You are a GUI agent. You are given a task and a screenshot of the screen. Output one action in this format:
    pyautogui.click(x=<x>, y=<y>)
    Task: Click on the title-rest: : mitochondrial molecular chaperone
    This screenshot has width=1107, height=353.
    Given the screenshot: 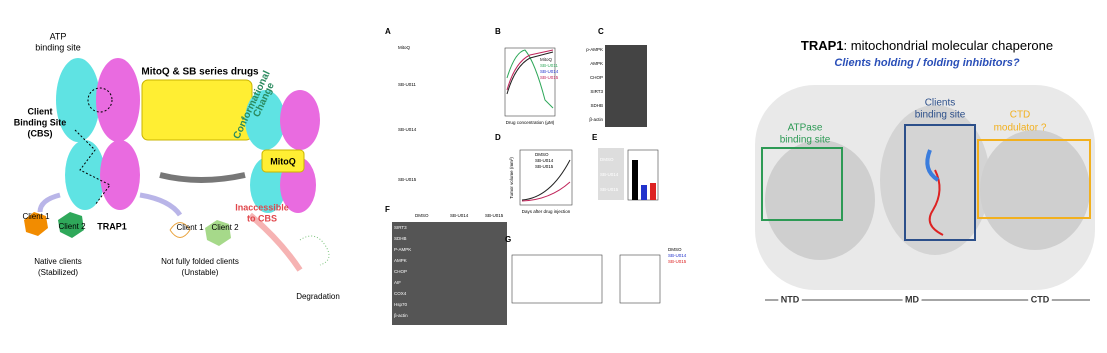 What is the action you would take?
    pyautogui.click(x=949, y=45)
    